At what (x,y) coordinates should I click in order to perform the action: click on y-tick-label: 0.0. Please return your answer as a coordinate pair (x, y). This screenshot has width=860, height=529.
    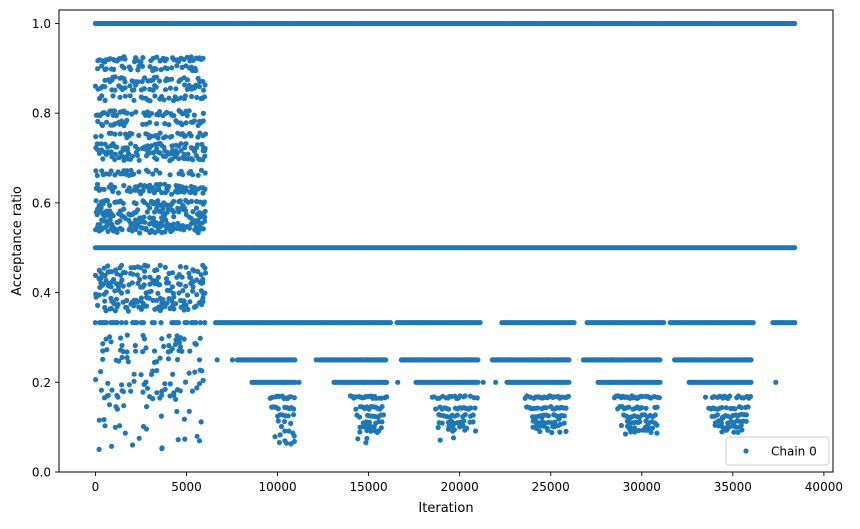
    Looking at the image, I should click on (41, 473).